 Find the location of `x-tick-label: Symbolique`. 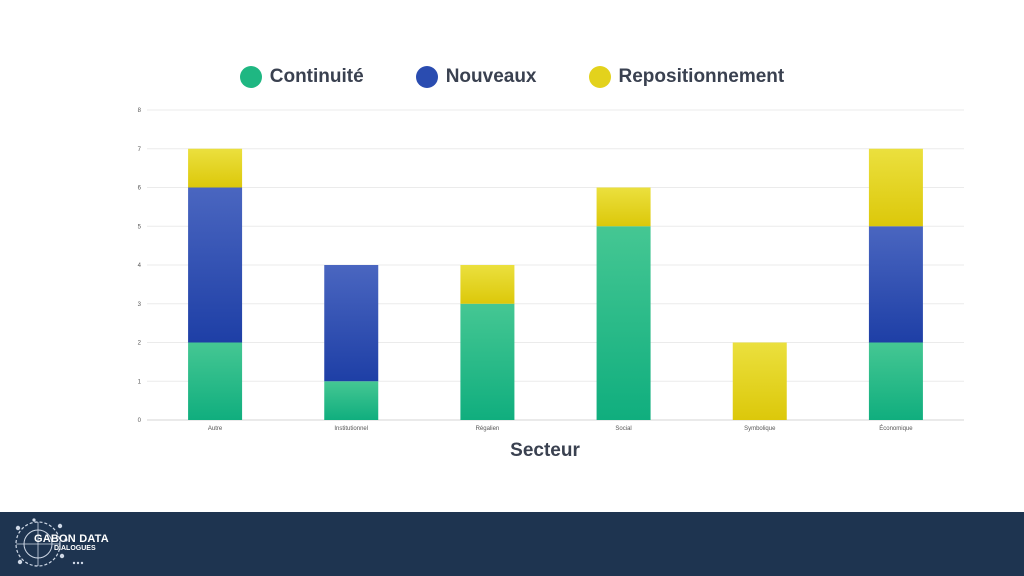

x-tick-label: Symbolique is located at coordinates (760, 429).